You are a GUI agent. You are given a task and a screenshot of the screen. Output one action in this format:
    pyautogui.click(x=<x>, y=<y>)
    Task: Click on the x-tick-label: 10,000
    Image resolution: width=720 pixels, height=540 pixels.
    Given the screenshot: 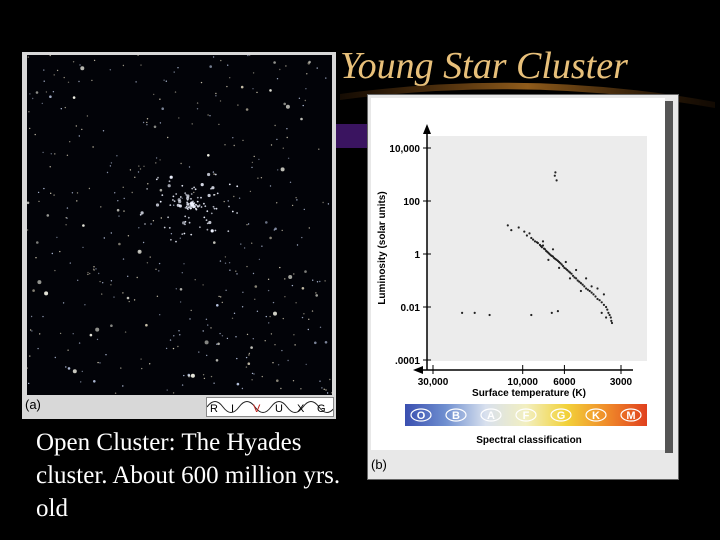 What is the action you would take?
    pyautogui.click(x=522, y=382)
    